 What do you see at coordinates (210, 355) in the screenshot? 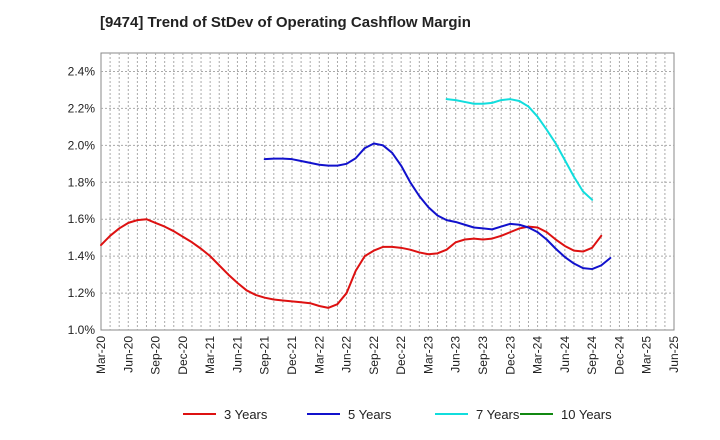
I see `x-tick-label: Mar-21` at bounding box center [210, 355].